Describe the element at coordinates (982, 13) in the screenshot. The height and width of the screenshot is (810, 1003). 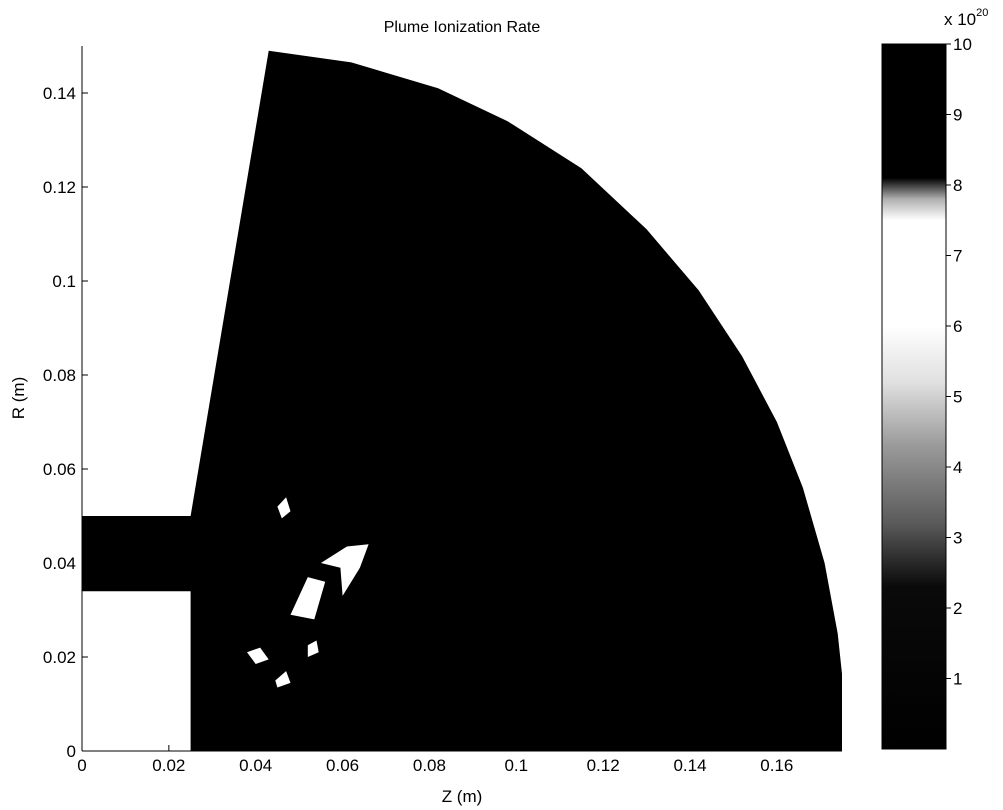
I see `colorbar-multiplier-exponent: 20` at that location.